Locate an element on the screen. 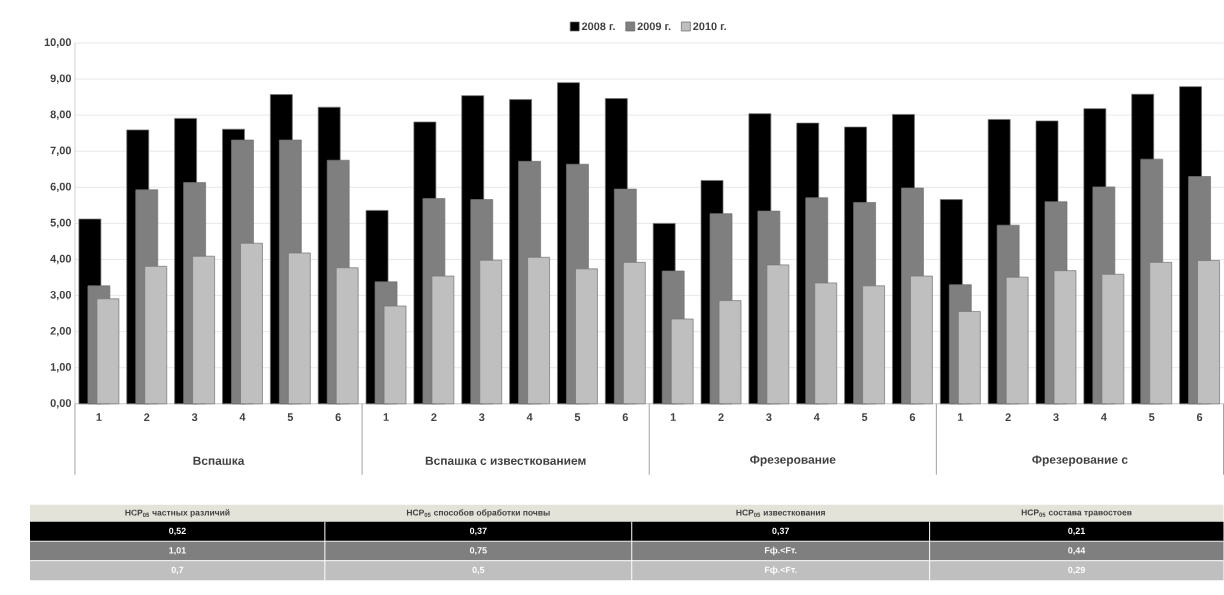 This screenshot has height=595, width=1224. legend-label: 2008 г. is located at coordinates (598, 26).